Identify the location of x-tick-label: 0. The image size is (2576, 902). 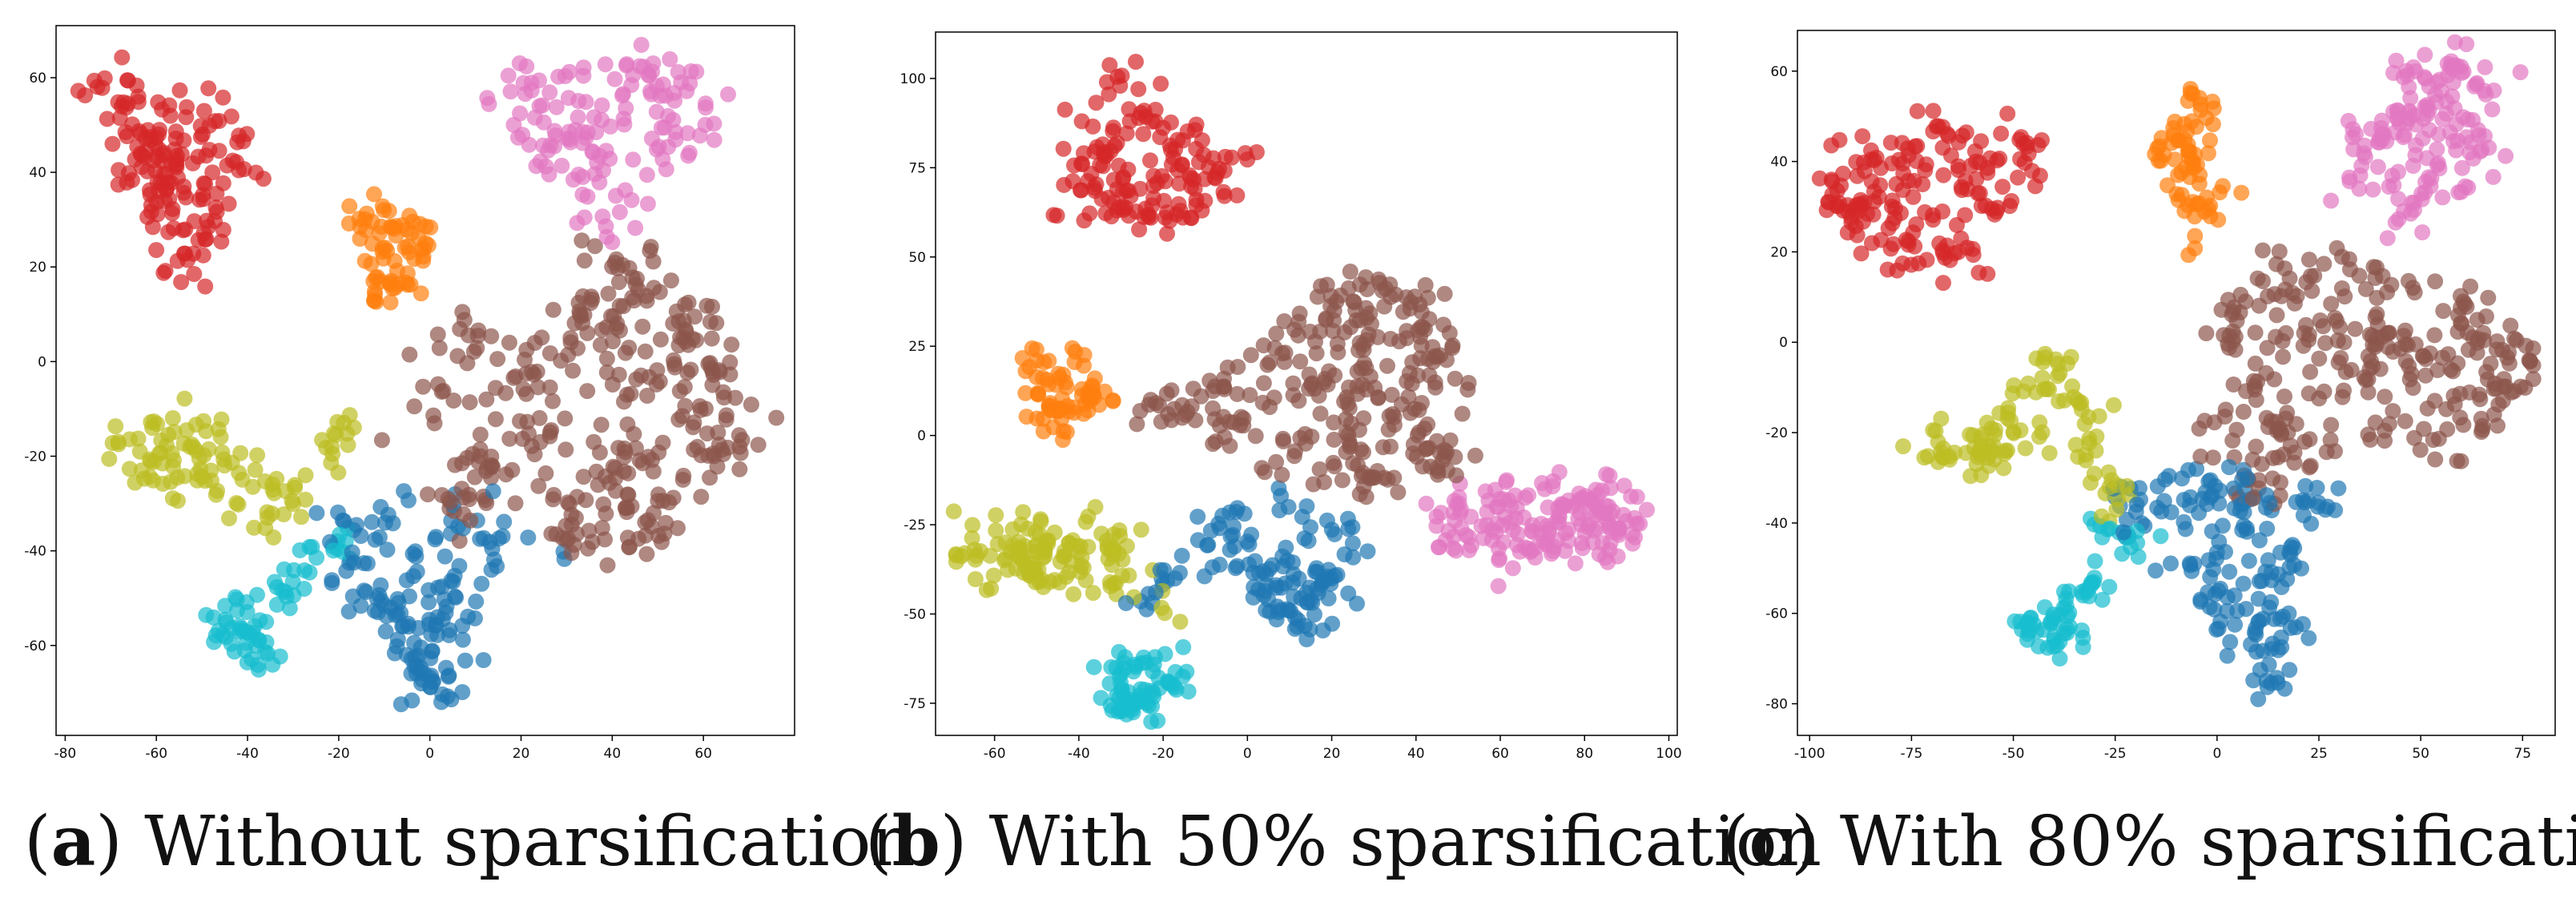
(429, 754).